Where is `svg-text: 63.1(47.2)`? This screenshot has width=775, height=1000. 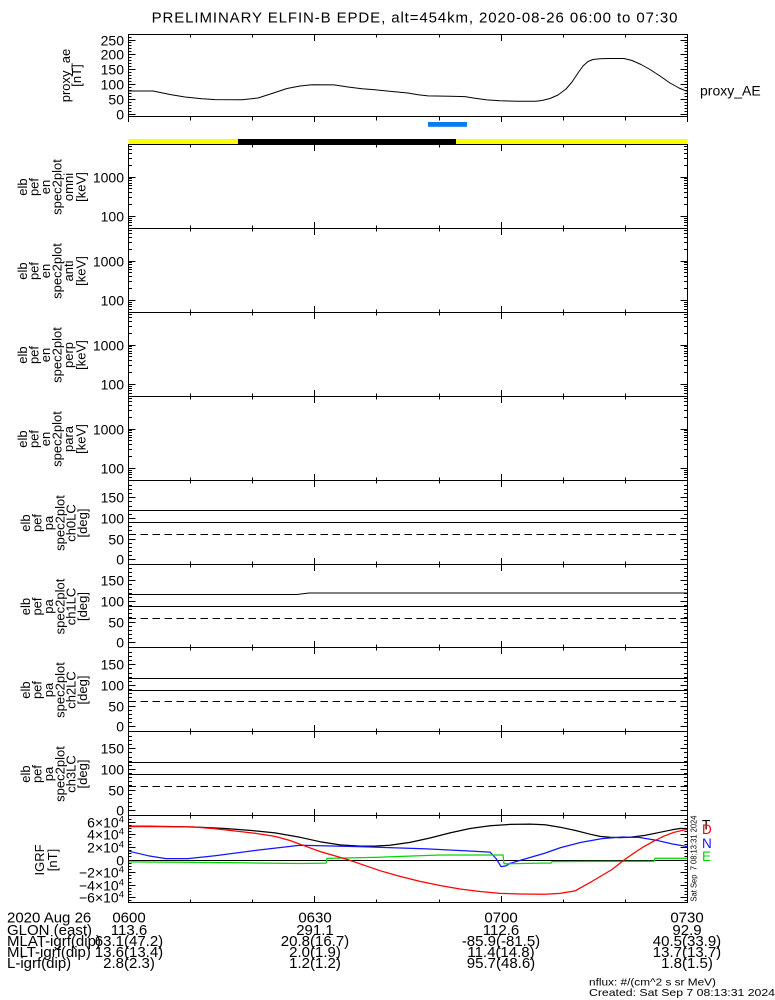
svg-text: 63.1(47.2) is located at coordinates (129, 941).